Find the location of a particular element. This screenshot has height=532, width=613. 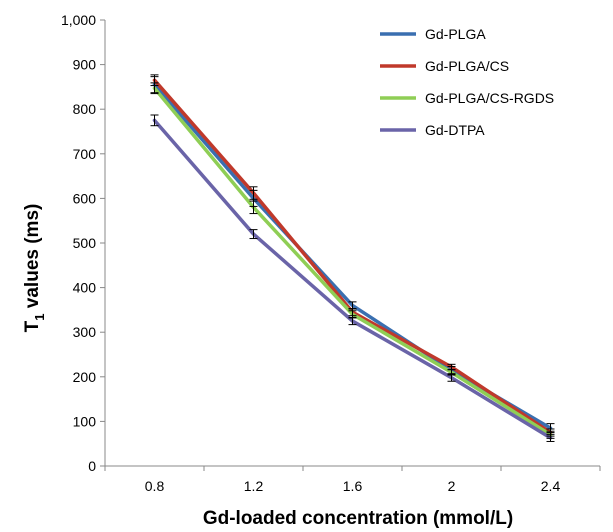

y-tick-label: 100 is located at coordinates (85, 421).